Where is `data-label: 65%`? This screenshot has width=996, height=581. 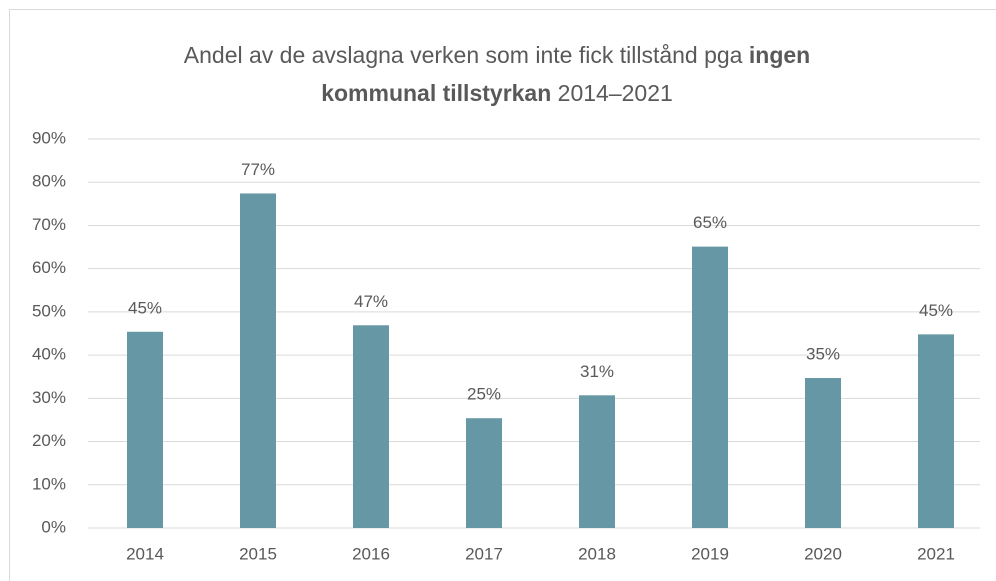 data-label: 65% is located at coordinates (710, 222).